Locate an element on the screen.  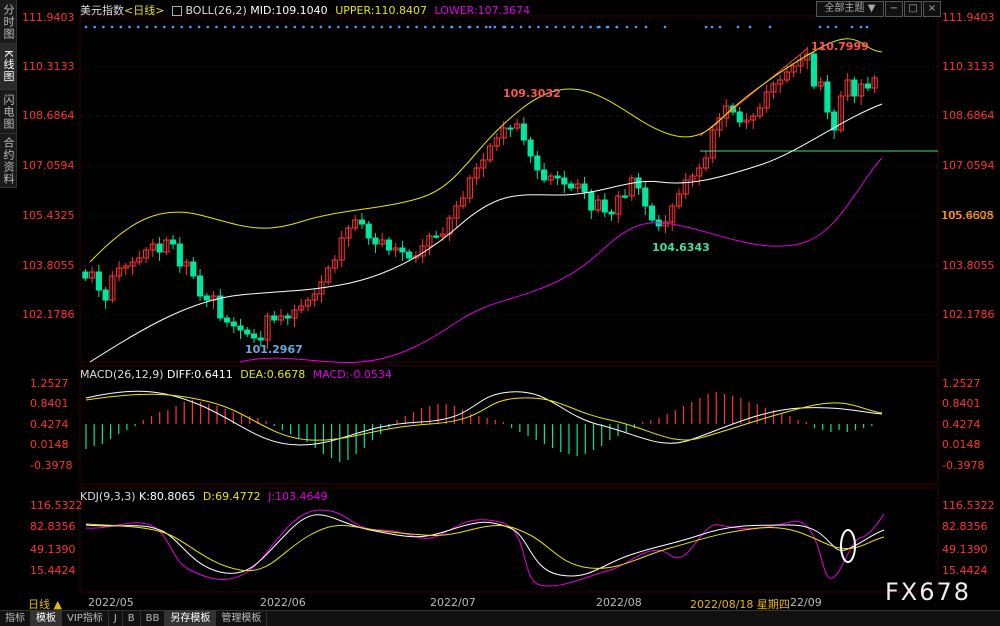
side-tab-label: 分时图 is located at coordinates (8, 21).